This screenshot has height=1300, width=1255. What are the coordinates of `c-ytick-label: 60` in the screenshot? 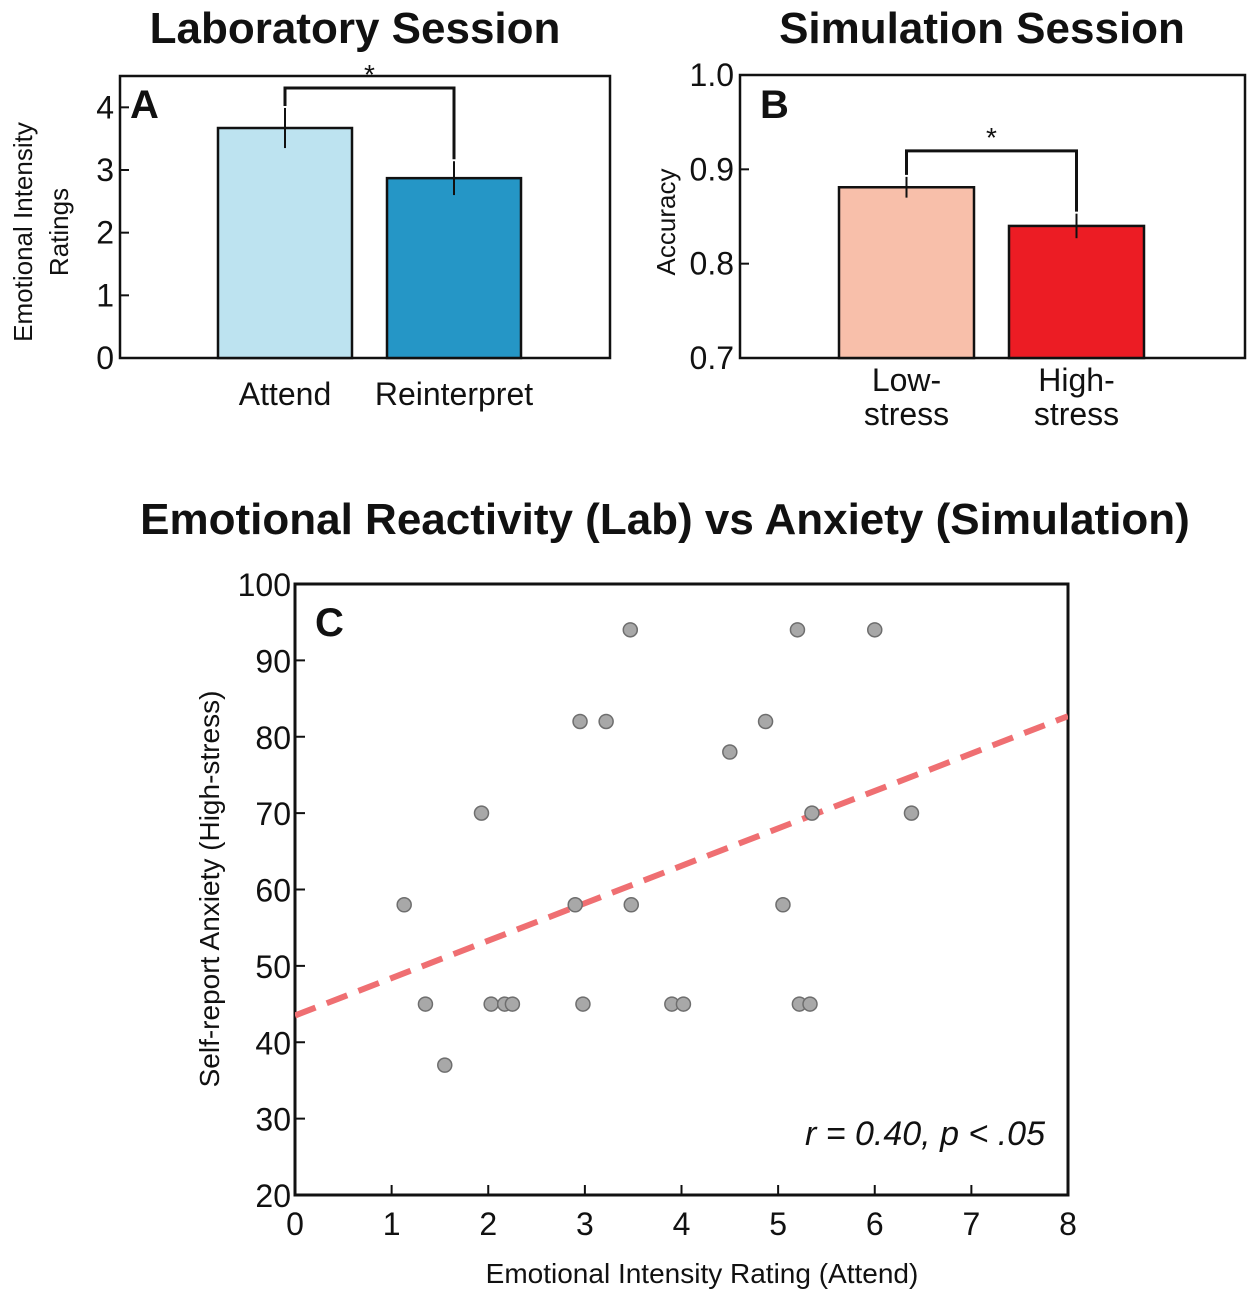 It's located at (273, 891).